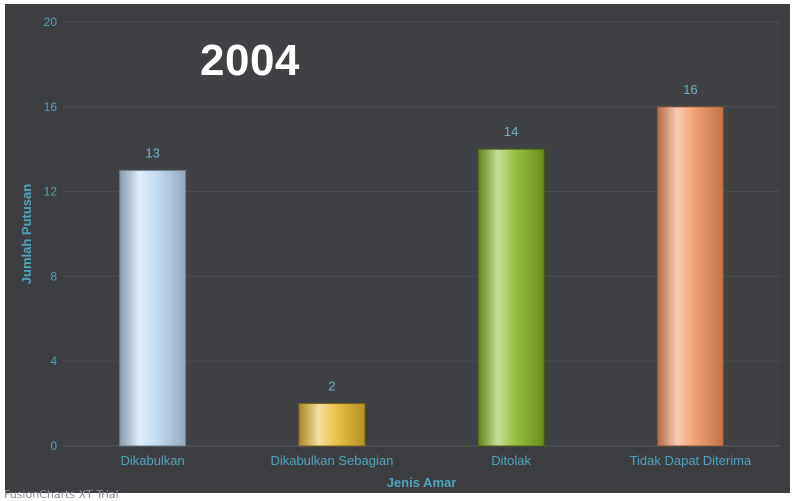 The image size is (792, 501). Describe the element at coordinates (61, 494) in the screenshot. I see `watermark-text: FusionCharts XT Trial` at that location.